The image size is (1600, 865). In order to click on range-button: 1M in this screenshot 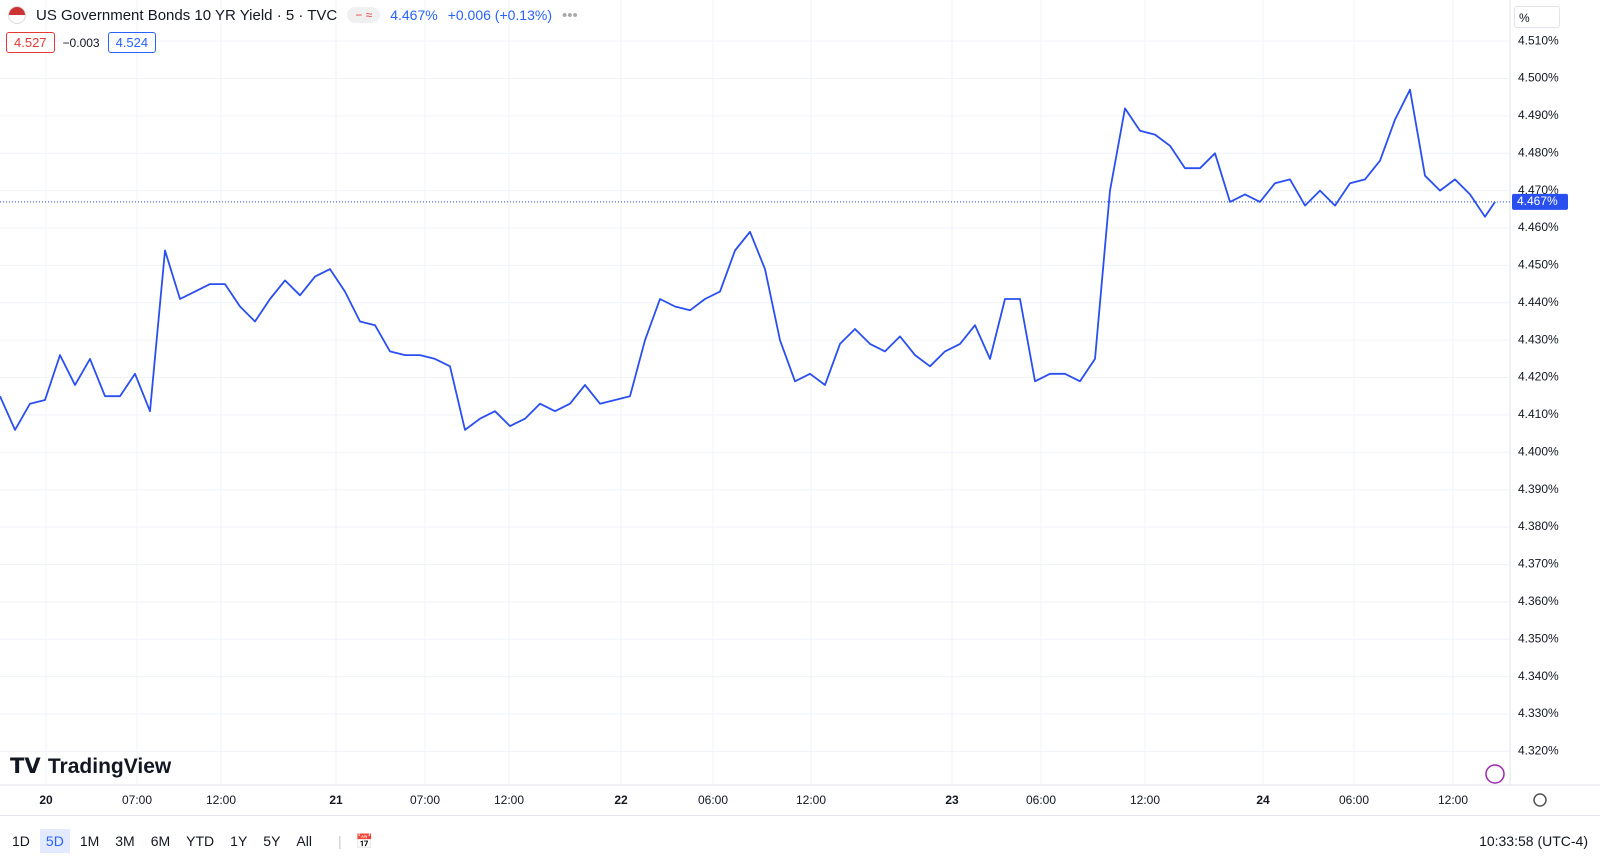, I will do `click(89, 841)`.